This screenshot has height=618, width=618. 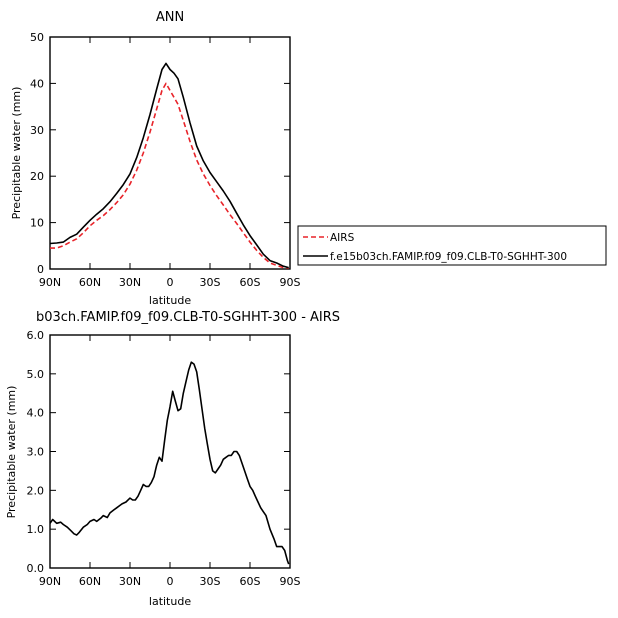 I want to click on top-x-tick-label: 30N, so click(x=130, y=282).